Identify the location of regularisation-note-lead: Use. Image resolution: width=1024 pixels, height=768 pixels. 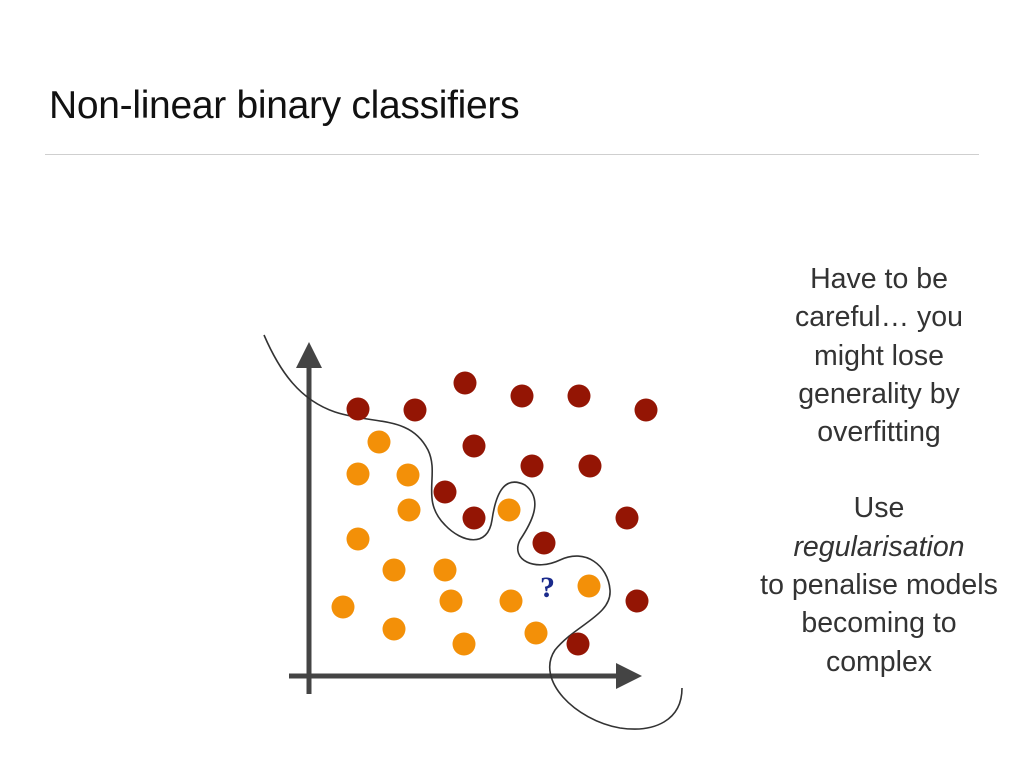
(879, 508).